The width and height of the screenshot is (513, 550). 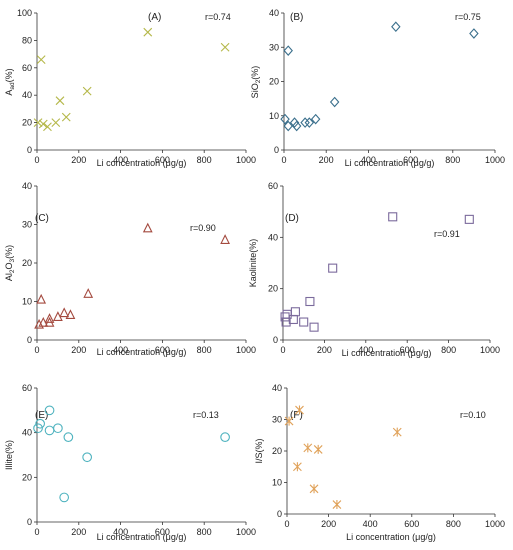 I want to click on y-tick-label: 100, so click(x=24, y=13).